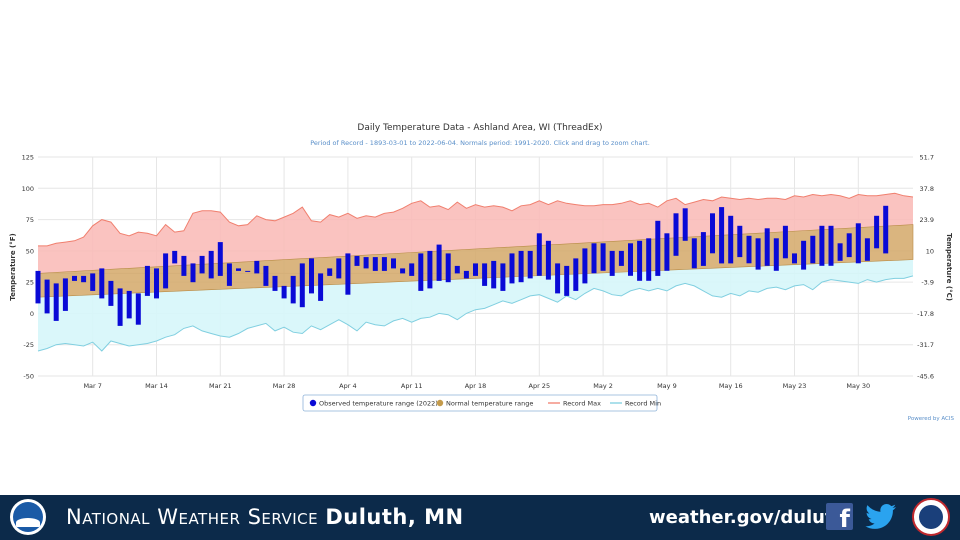  Describe the element at coordinates (476, 219) in the screenshot. I see `record-max-line` at that location.